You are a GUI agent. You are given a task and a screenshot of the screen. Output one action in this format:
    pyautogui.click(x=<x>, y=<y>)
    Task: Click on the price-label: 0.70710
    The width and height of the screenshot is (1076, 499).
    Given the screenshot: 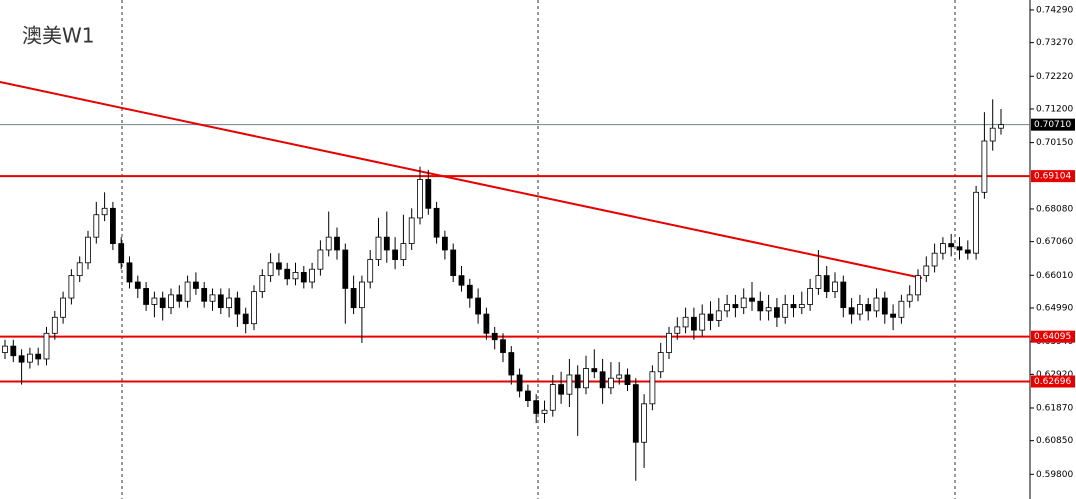 What is the action you would take?
    pyautogui.click(x=1052, y=125)
    